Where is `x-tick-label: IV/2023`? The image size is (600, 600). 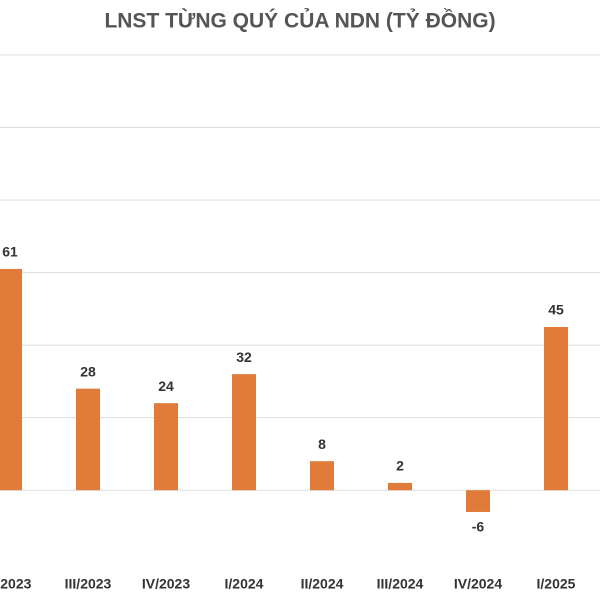
x-tick-label: IV/2023 is located at coordinates (166, 584).